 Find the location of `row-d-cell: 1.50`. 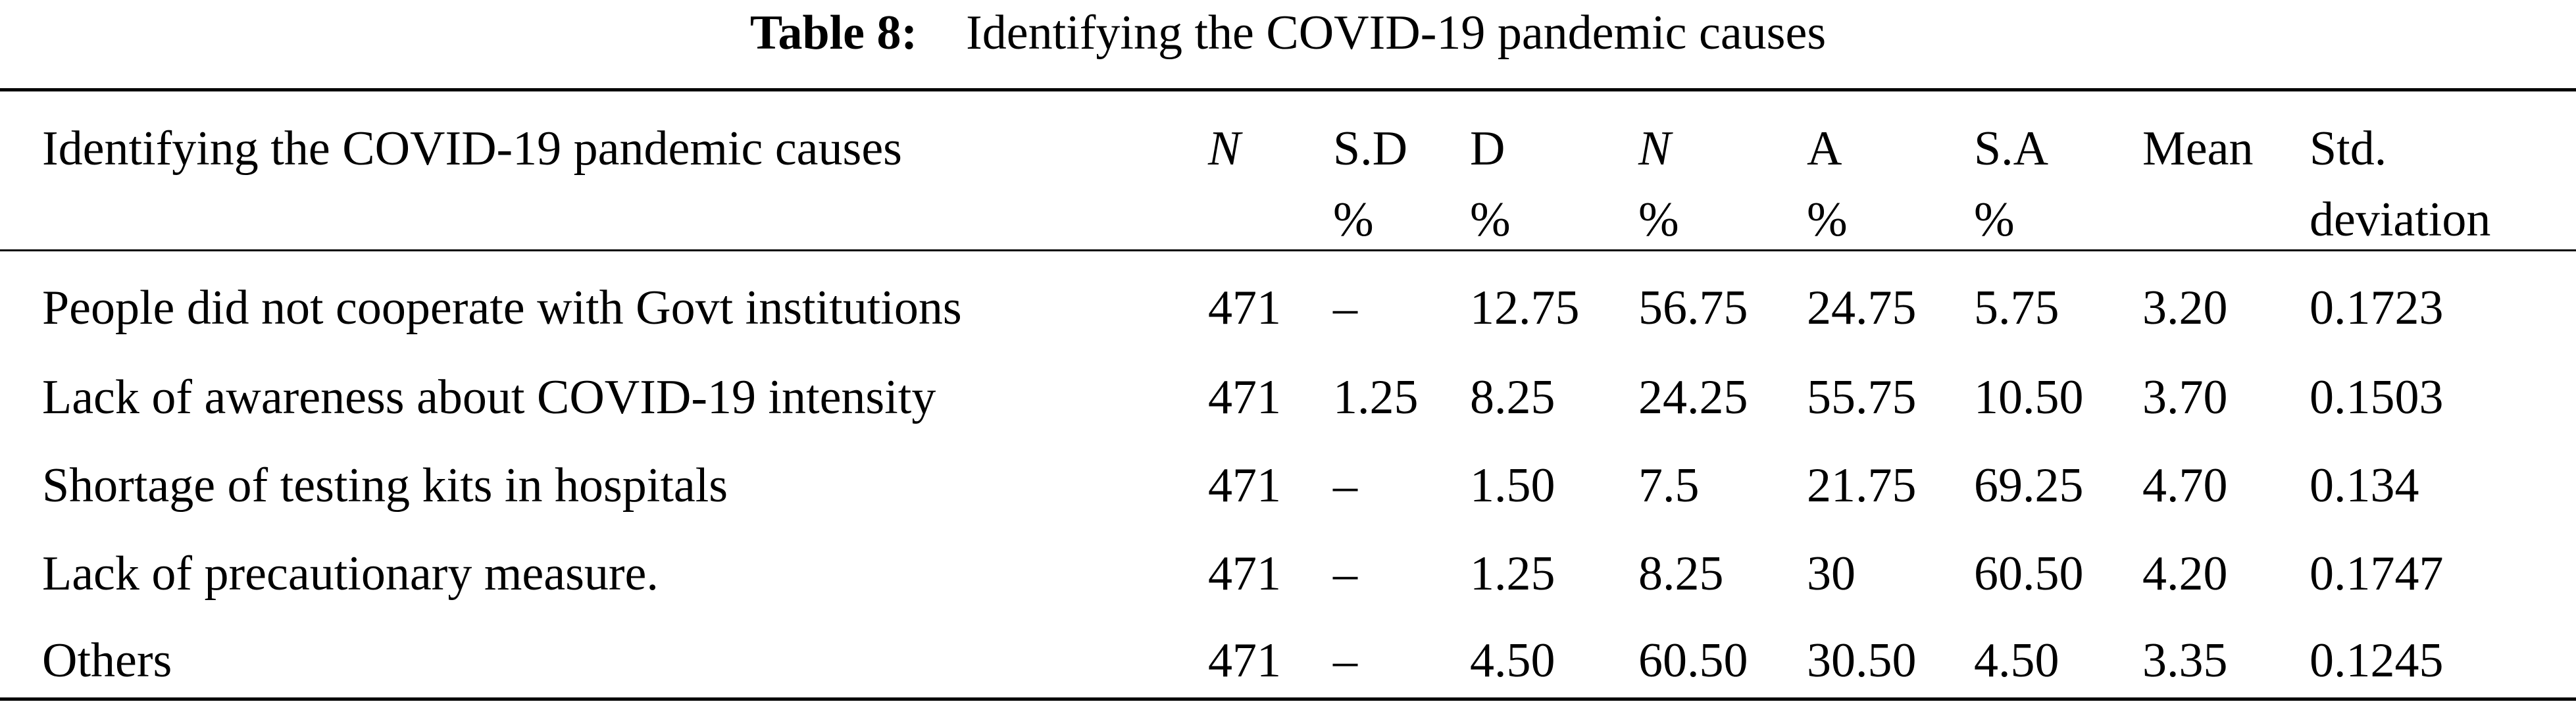

row-d-cell: 1.50 is located at coordinates (1512, 486).